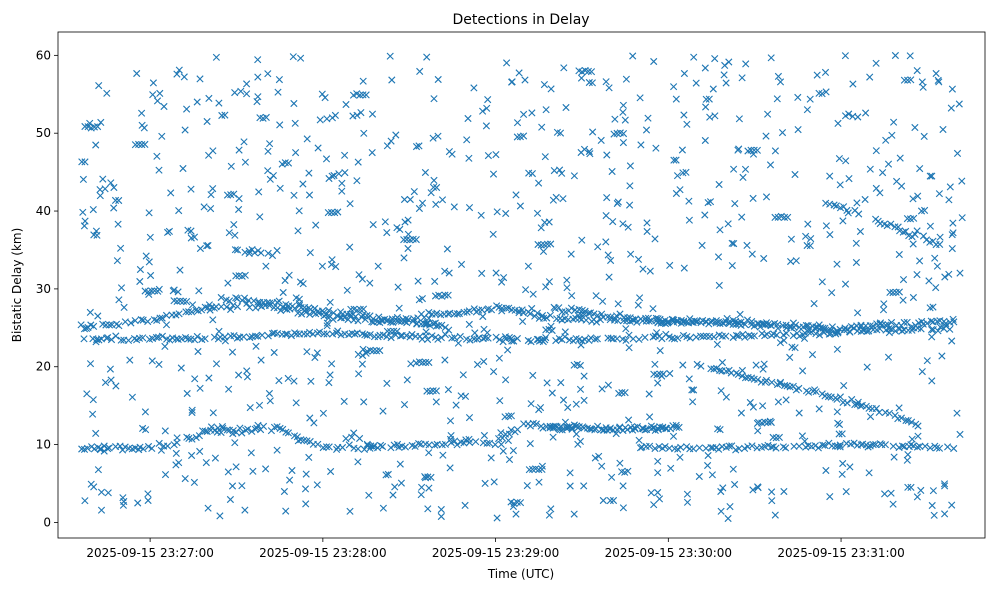 The width and height of the screenshot is (989, 590). I want to click on x-tick-label: 2025-09-15 23:27:00, so click(149, 553).